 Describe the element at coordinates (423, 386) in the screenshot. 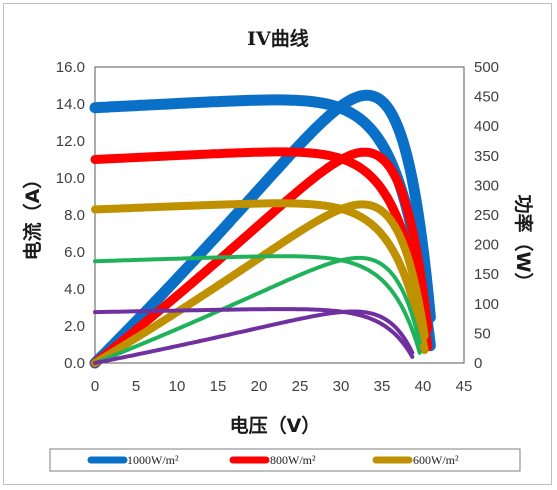

I see `x-tick-label: 40` at that location.